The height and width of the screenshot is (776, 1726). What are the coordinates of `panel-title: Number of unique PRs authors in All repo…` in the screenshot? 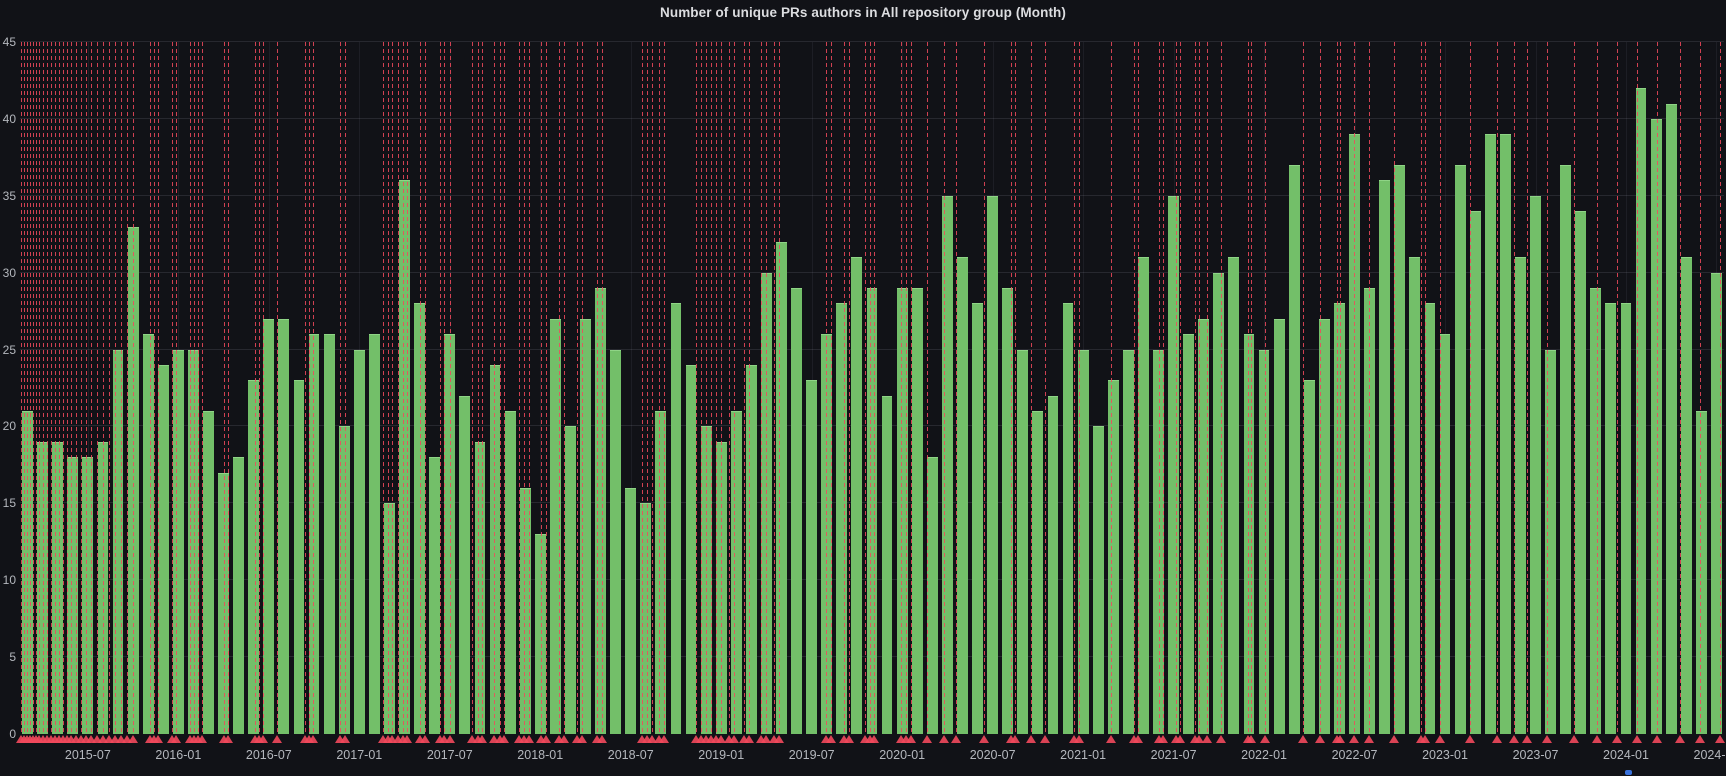 It's located at (863, 12).